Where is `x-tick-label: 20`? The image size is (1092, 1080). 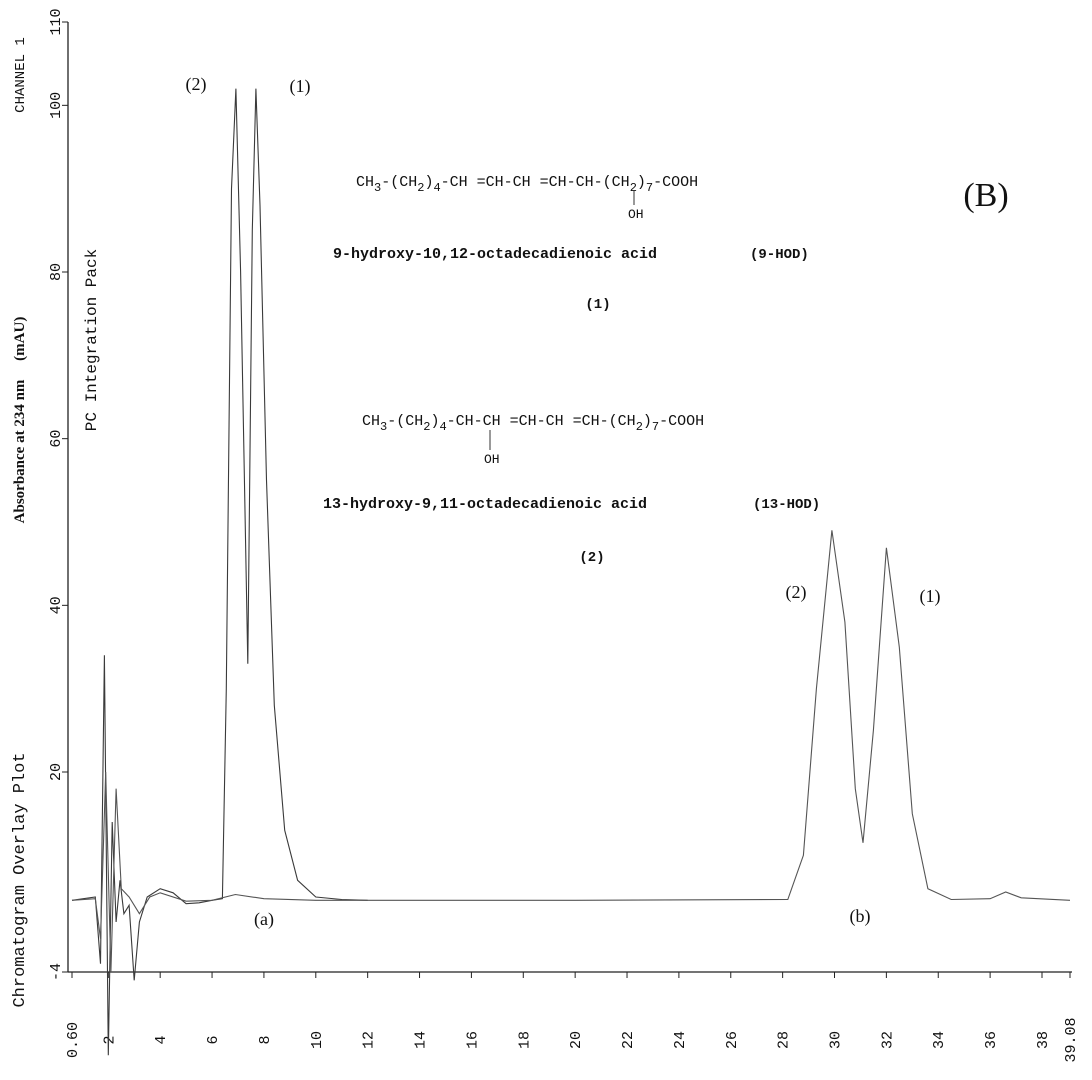
x-tick-label: 20 is located at coordinates (576, 1040).